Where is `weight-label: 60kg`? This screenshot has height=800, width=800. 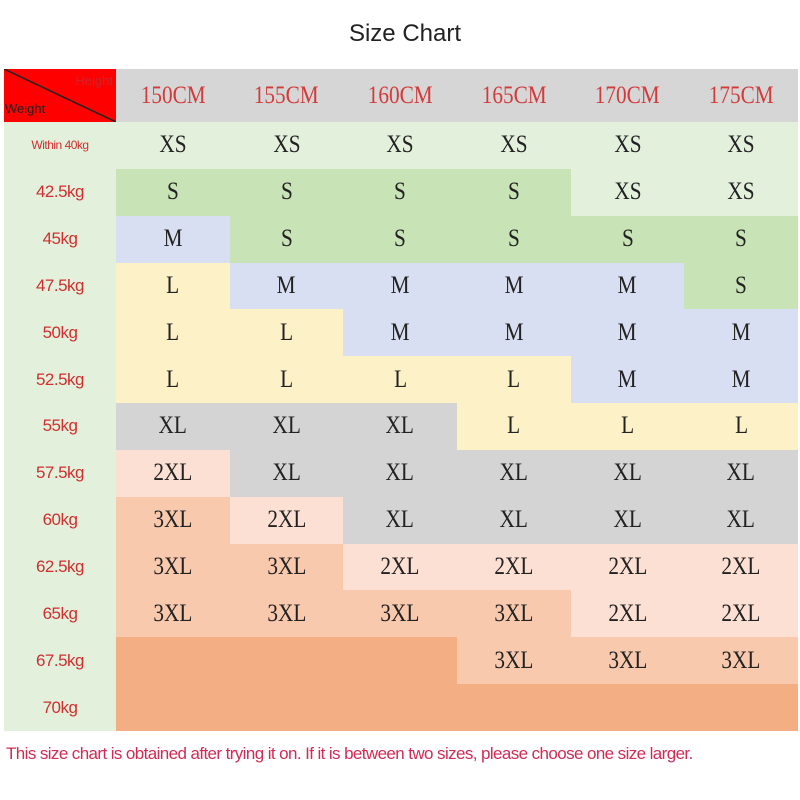
weight-label: 60kg is located at coordinates (60, 520).